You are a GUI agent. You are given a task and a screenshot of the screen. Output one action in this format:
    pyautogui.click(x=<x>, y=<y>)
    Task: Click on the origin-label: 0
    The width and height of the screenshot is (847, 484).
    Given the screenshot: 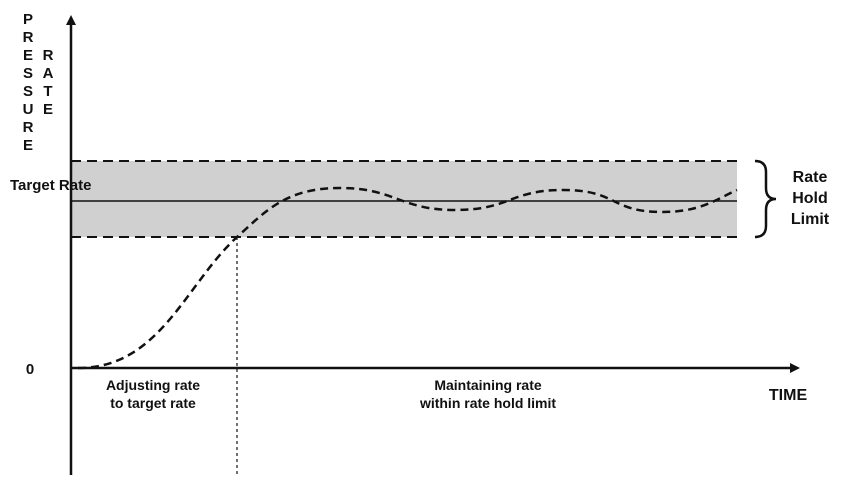 What is the action you would take?
    pyautogui.click(x=30, y=369)
    